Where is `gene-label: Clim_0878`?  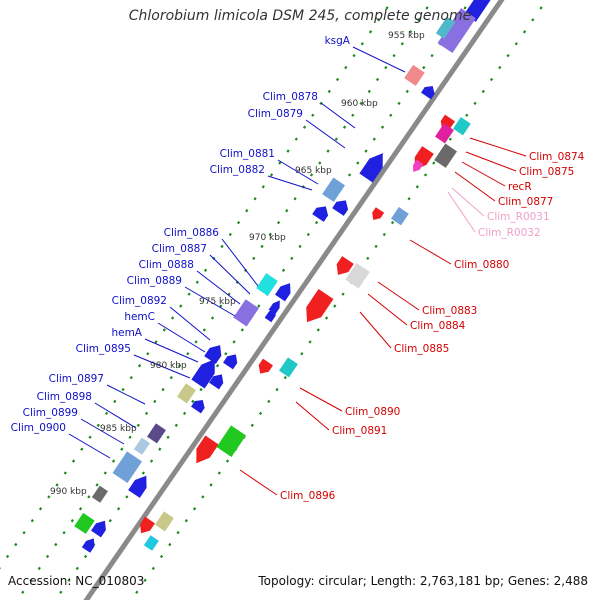 gene-label: Clim_0878 is located at coordinates (290, 97).